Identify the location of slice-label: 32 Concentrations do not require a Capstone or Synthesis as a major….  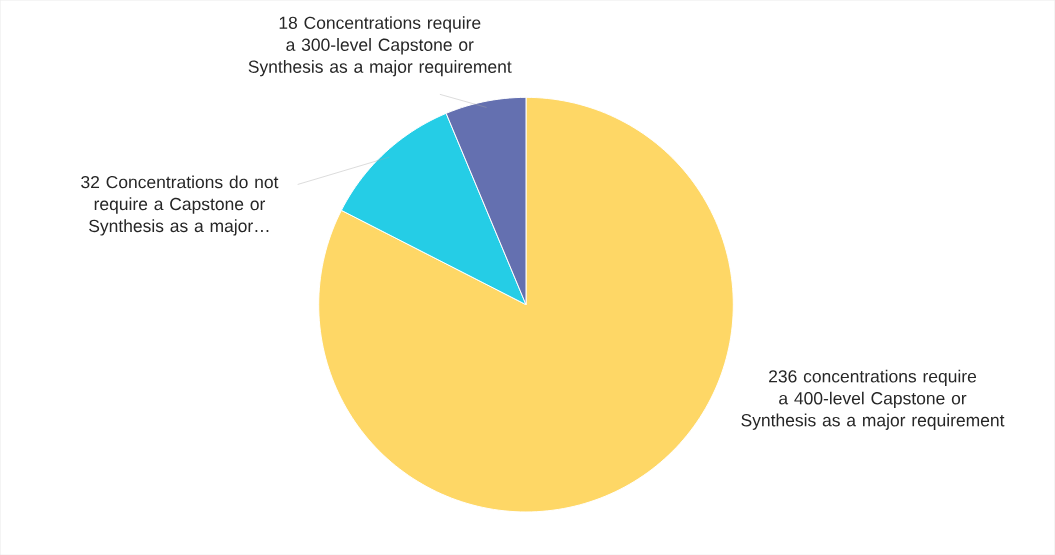
(180, 205).